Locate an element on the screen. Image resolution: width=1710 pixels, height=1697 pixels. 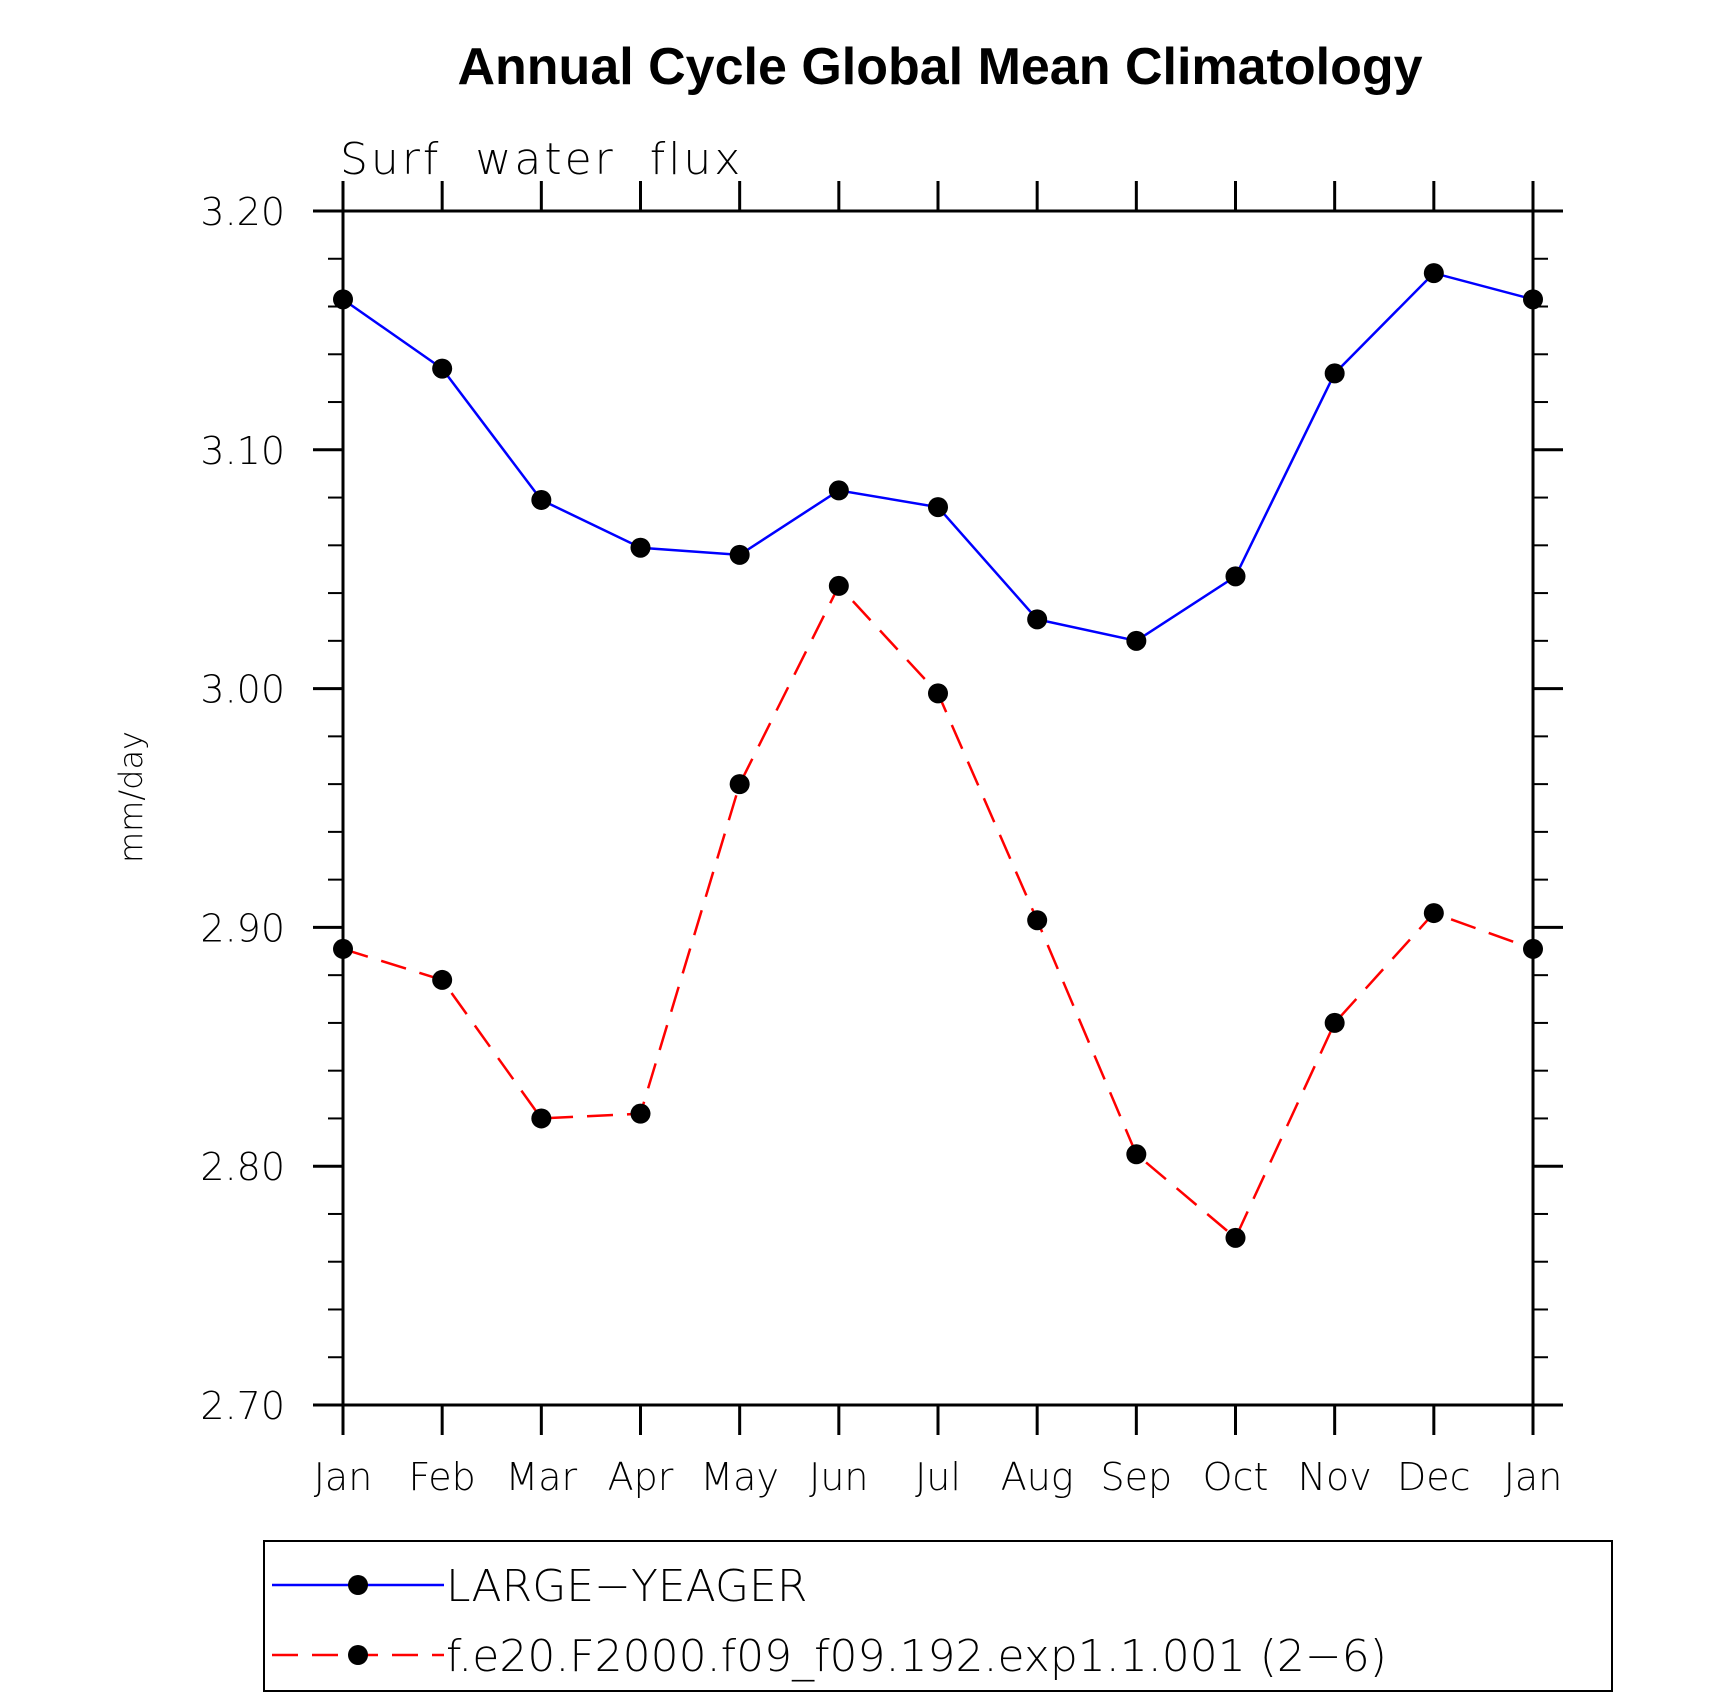
y-tick-label: 2.80 is located at coordinates (242, 1167).